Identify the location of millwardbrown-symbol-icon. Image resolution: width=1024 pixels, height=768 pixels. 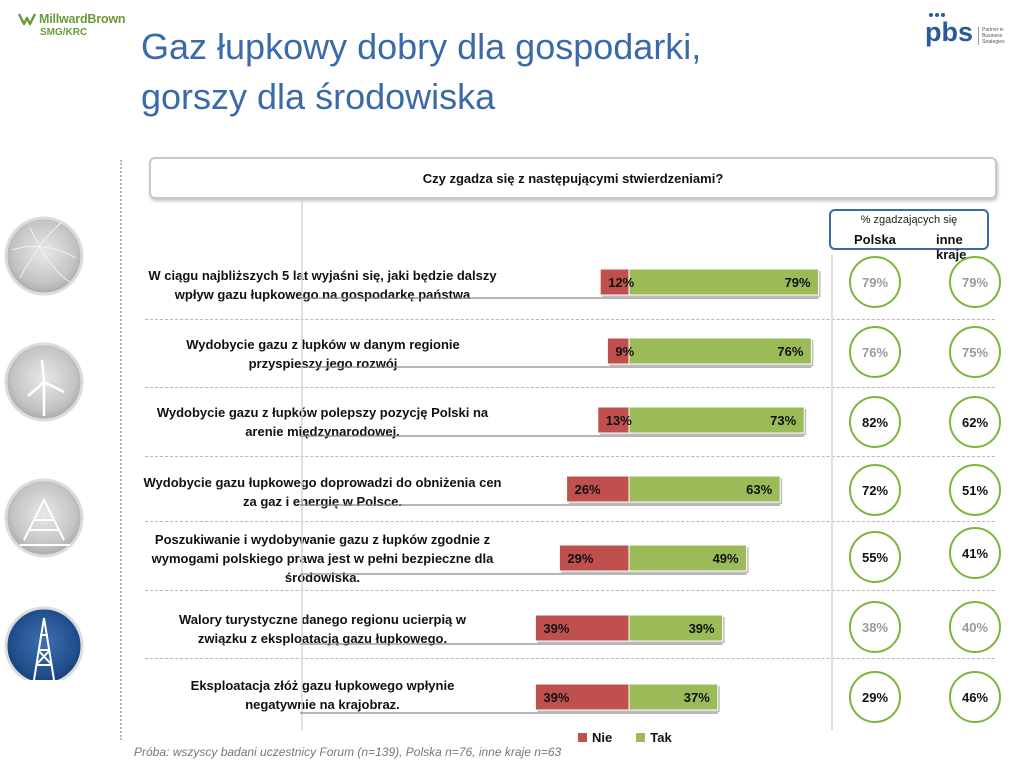
(27, 19).